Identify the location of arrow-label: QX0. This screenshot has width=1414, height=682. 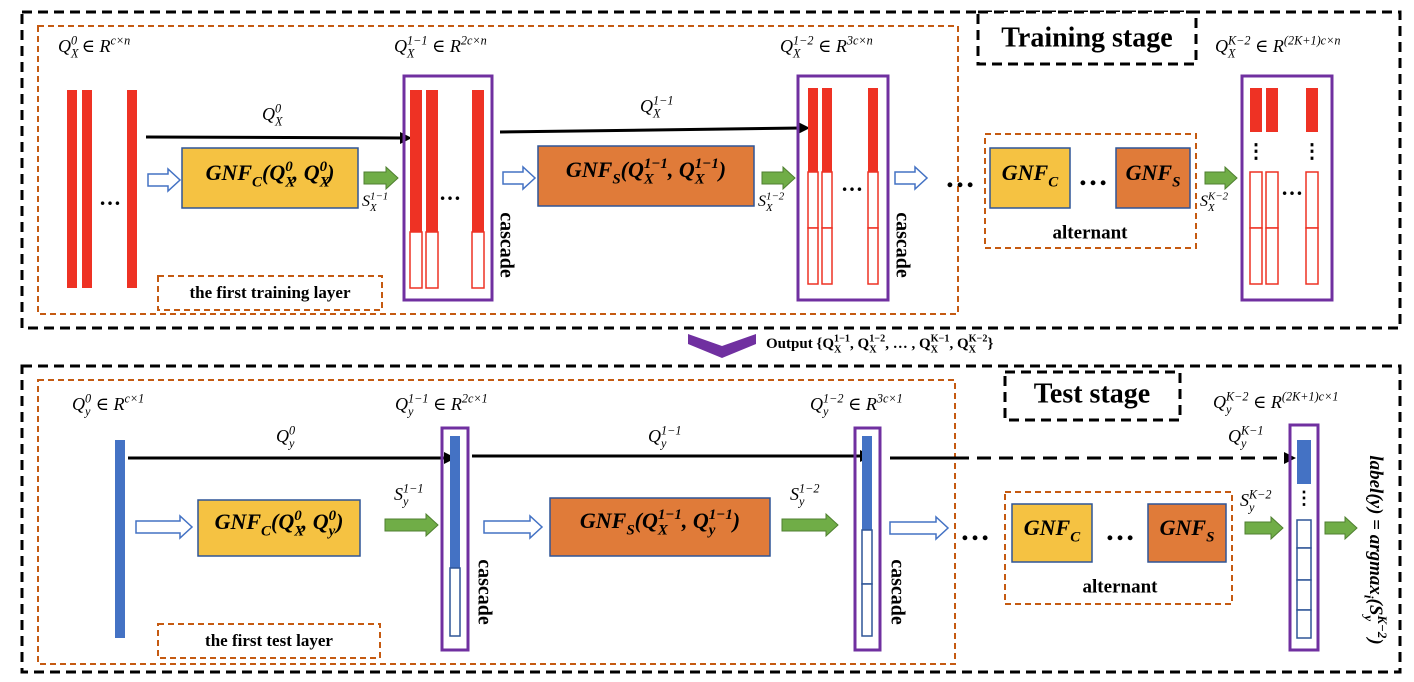
(272, 114).